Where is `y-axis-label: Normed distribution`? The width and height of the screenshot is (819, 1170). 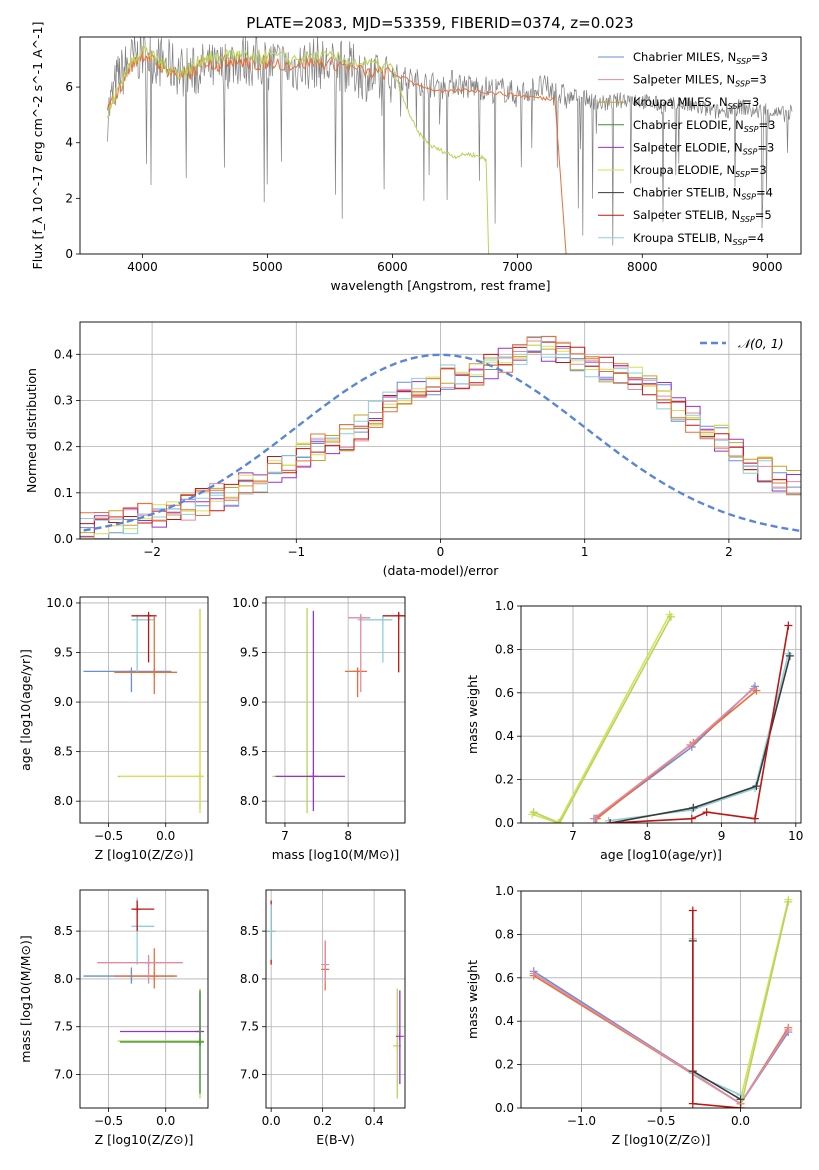
y-axis-label: Normed distribution is located at coordinates (31, 430).